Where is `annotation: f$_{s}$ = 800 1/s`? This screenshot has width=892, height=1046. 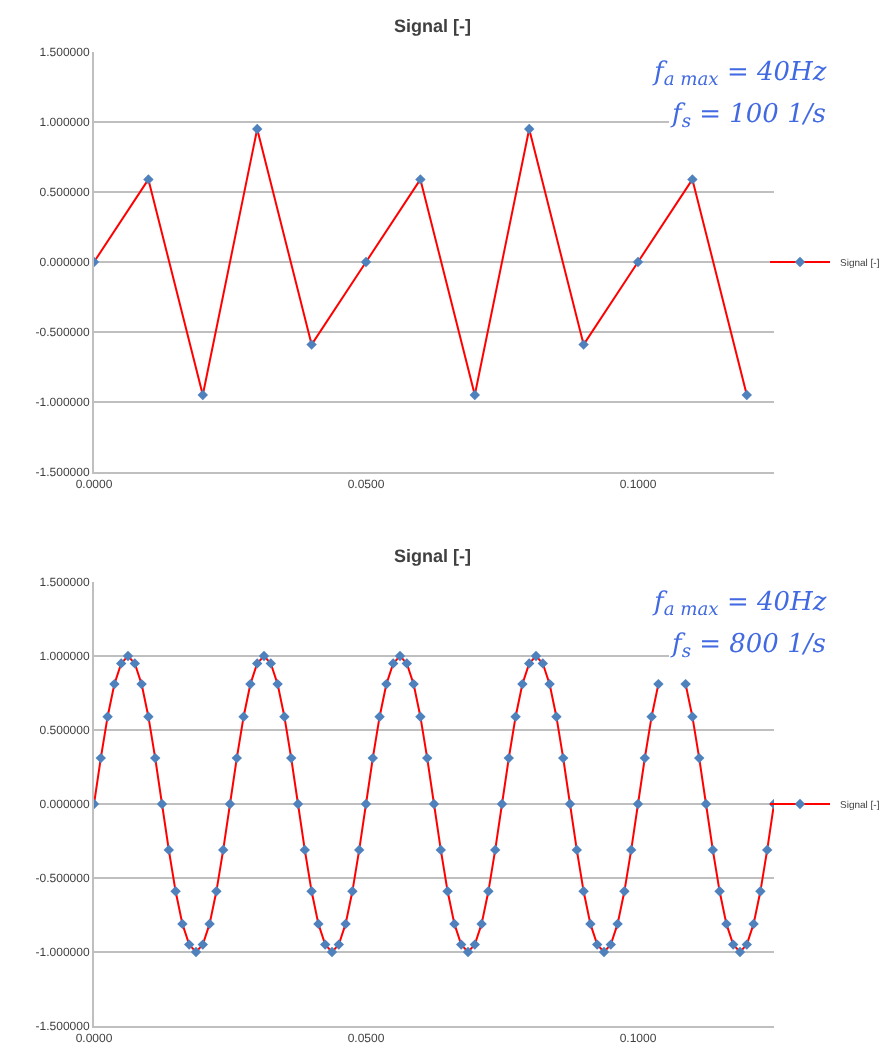
annotation: f$_{s}$ = 800 1/s is located at coordinates (748, 647).